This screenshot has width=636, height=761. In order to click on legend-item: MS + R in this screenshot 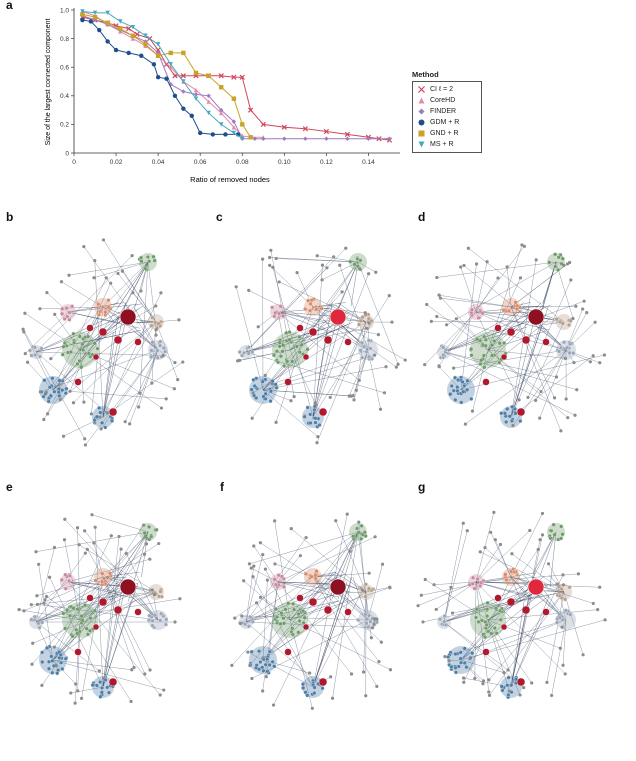, I will do `click(447, 144)`.